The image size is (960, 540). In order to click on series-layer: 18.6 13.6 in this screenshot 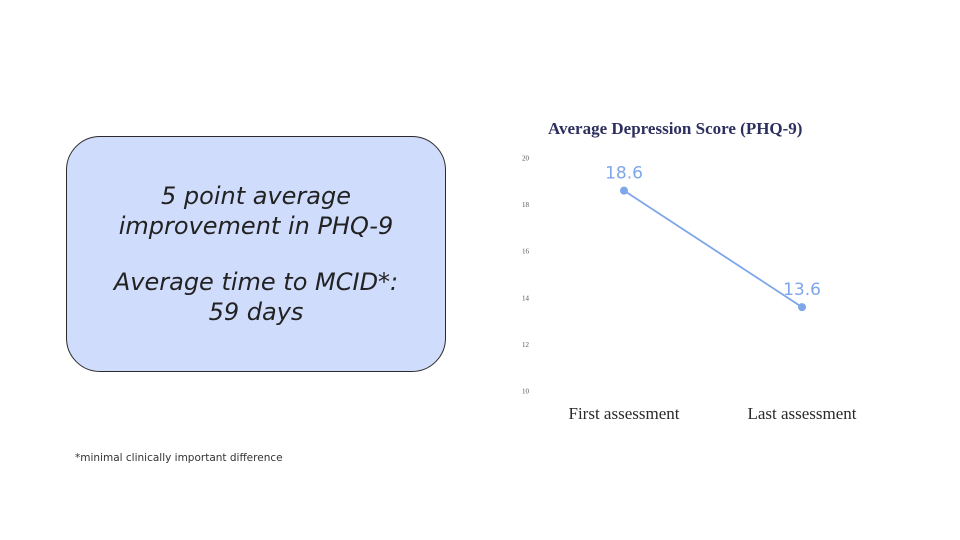, I will do `click(713, 238)`.